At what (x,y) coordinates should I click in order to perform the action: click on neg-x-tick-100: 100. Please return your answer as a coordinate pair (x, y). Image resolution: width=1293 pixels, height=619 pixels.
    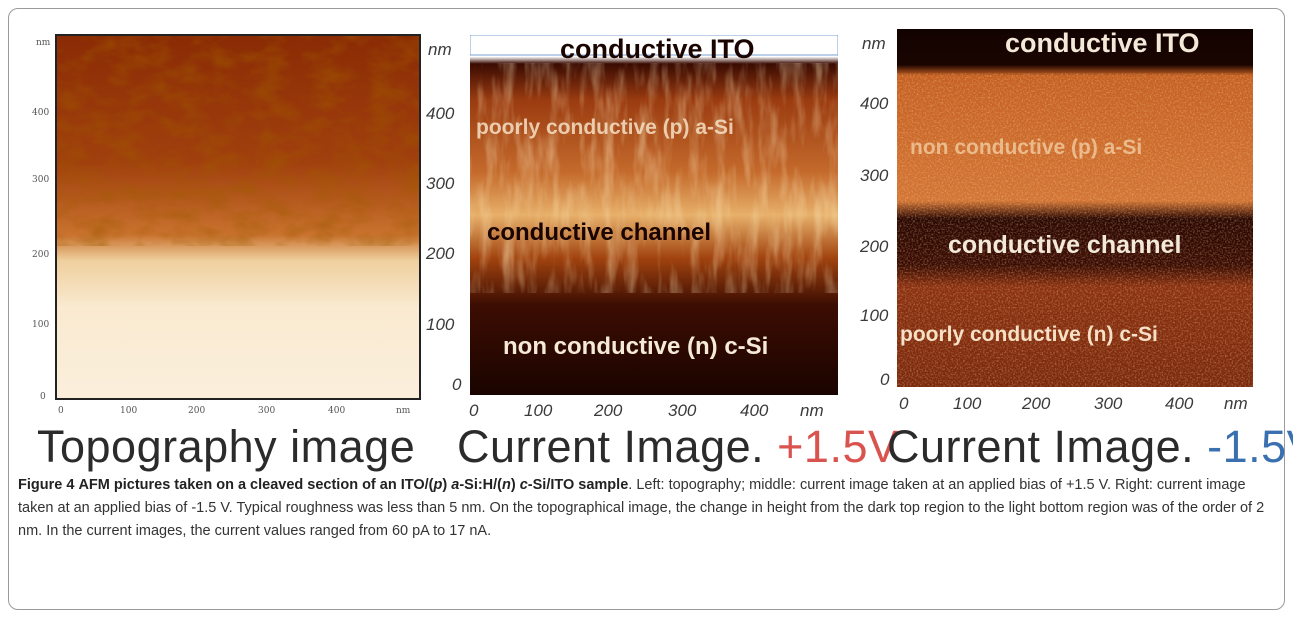
    Looking at the image, I should click on (967, 403).